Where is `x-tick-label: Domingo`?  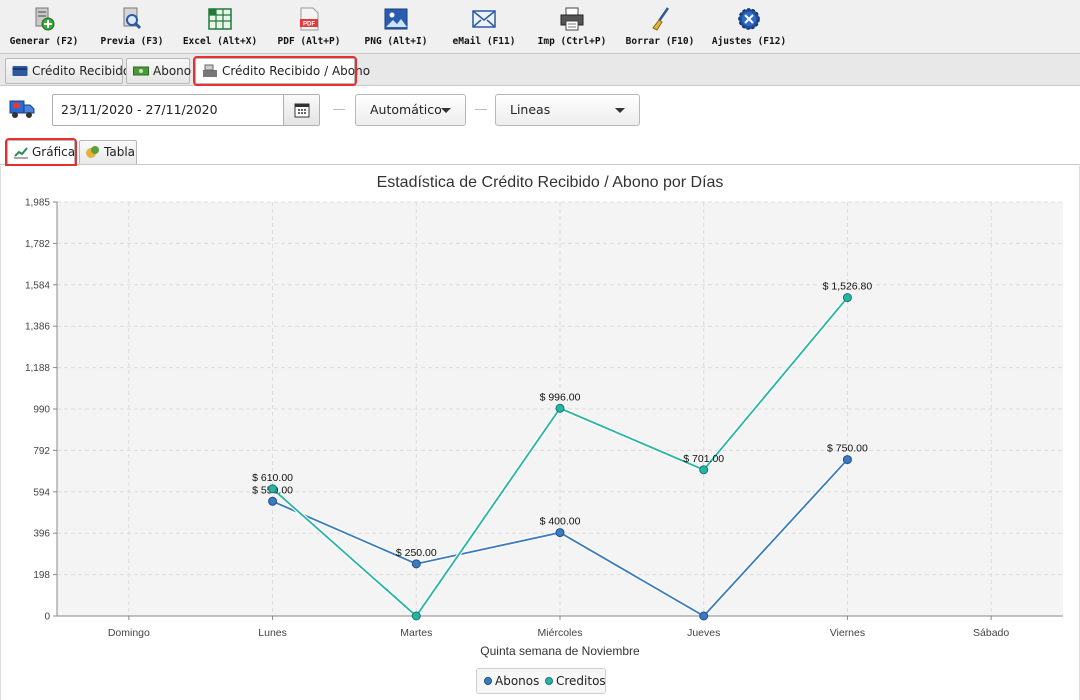
x-tick-label: Domingo is located at coordinates (129, 633).